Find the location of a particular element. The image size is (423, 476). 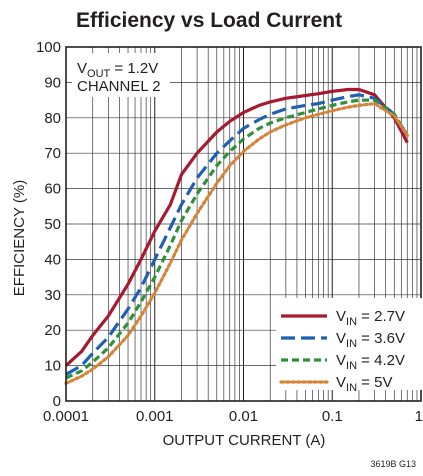

x-tick-label: 0.001 is located at coordinates (155, 416).